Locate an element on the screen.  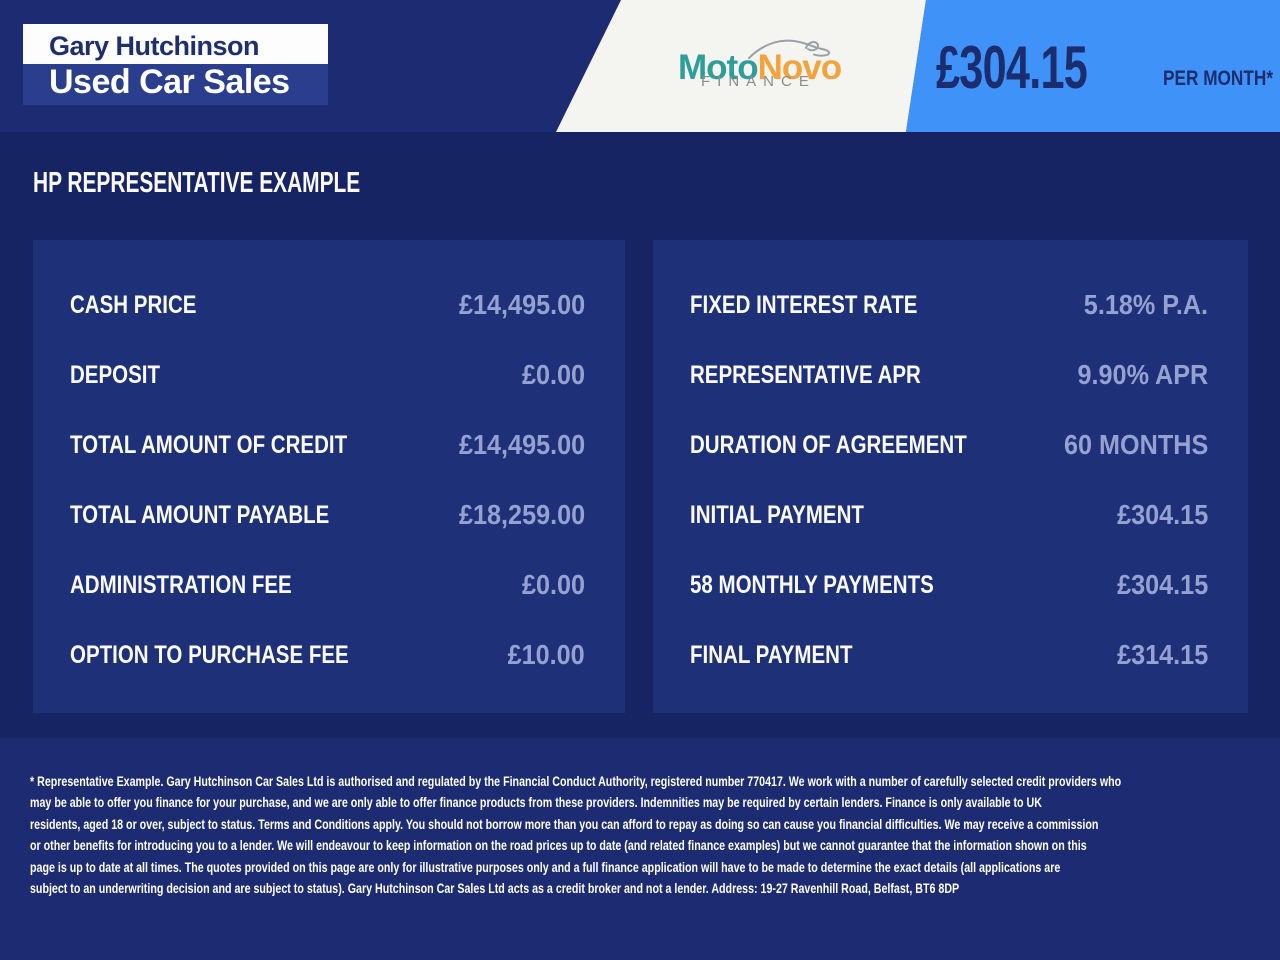
table-row: CASH PRICE £14,495.00 is located at coordinates (327, 305).